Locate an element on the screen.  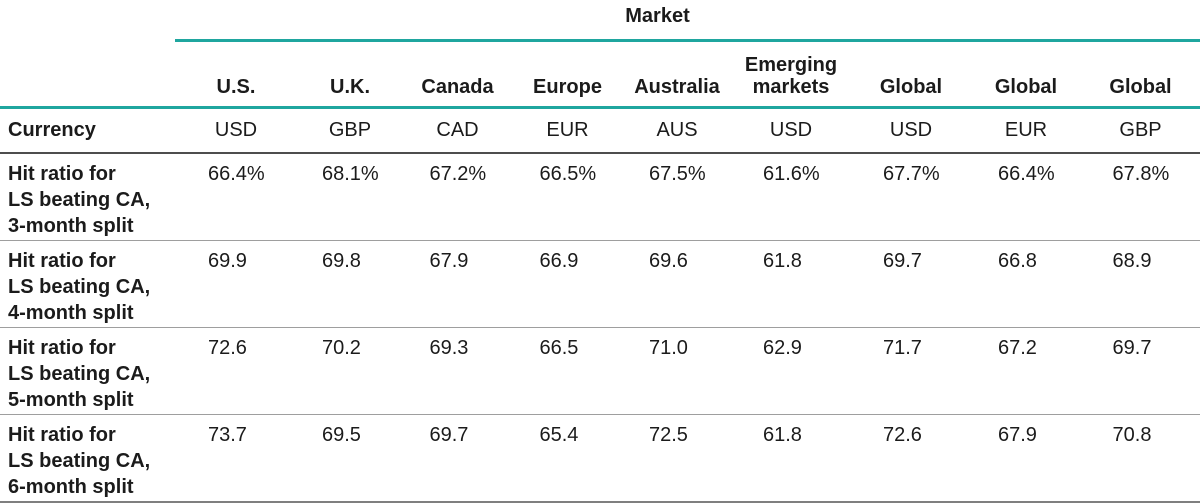
value-text: 61.6% is located at coordinates (791, 174).